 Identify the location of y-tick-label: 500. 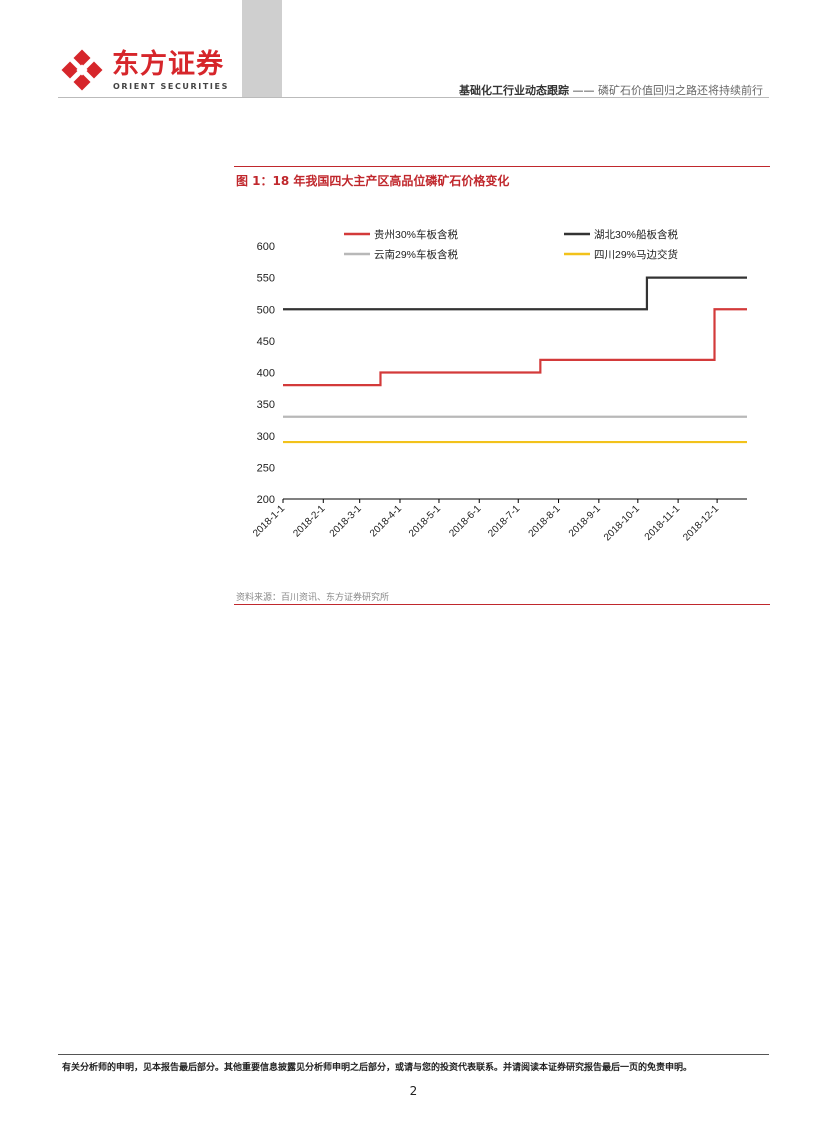
(266, 310).